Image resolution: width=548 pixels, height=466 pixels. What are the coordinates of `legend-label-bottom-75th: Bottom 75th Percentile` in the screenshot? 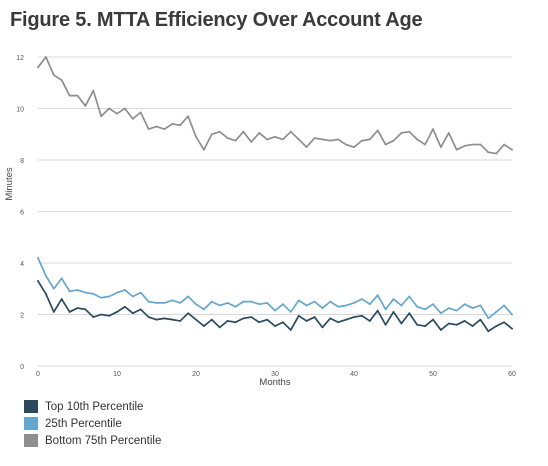 It's located at (103, 440).